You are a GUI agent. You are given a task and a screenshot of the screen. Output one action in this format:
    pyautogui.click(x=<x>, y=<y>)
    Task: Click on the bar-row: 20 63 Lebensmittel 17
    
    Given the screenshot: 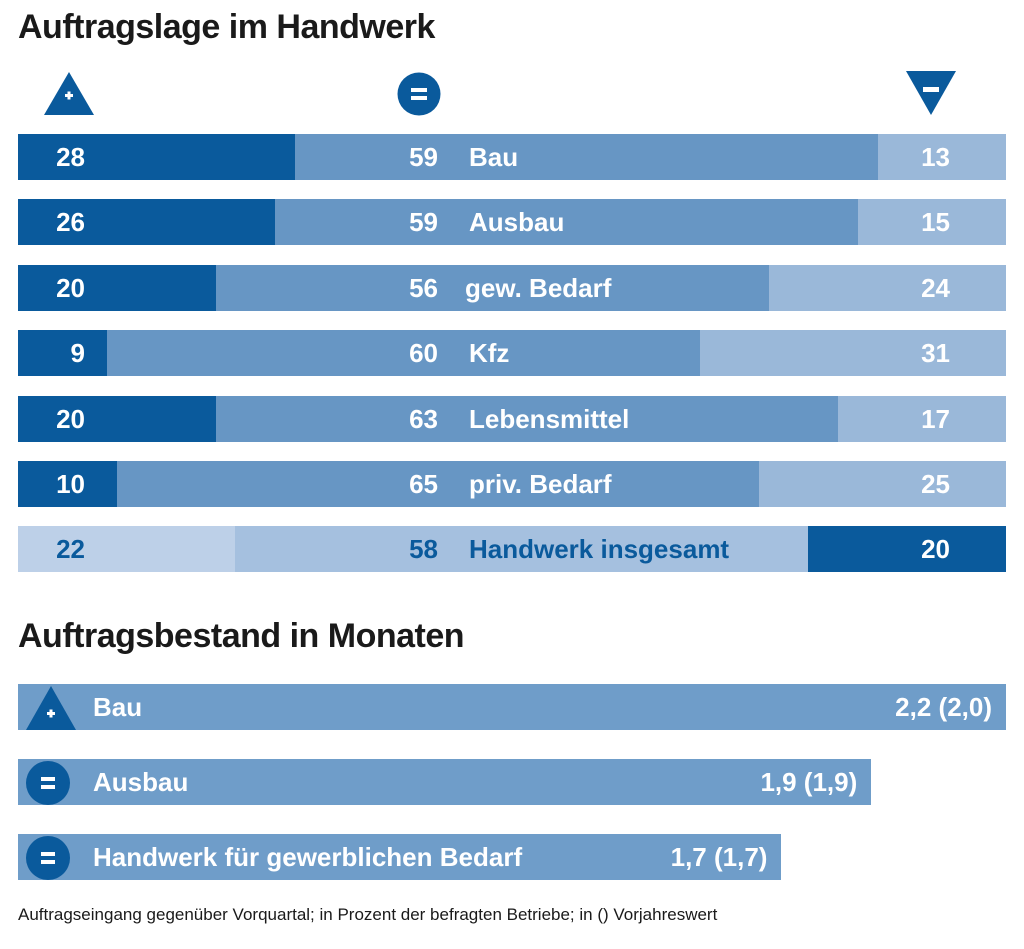 What is the action you would take?
    pyautogui.click(x=512, y=418)
    